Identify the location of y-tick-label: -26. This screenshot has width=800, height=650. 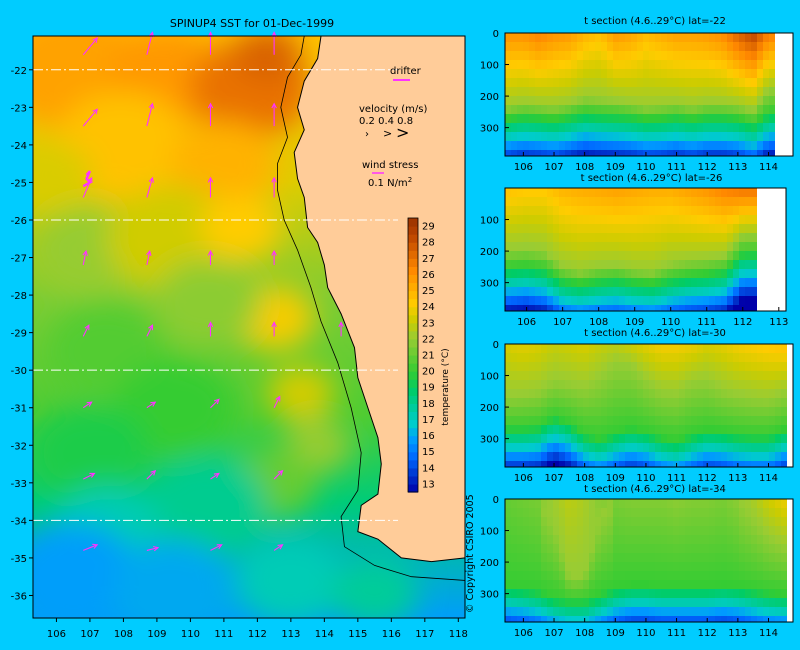
(19, 221).